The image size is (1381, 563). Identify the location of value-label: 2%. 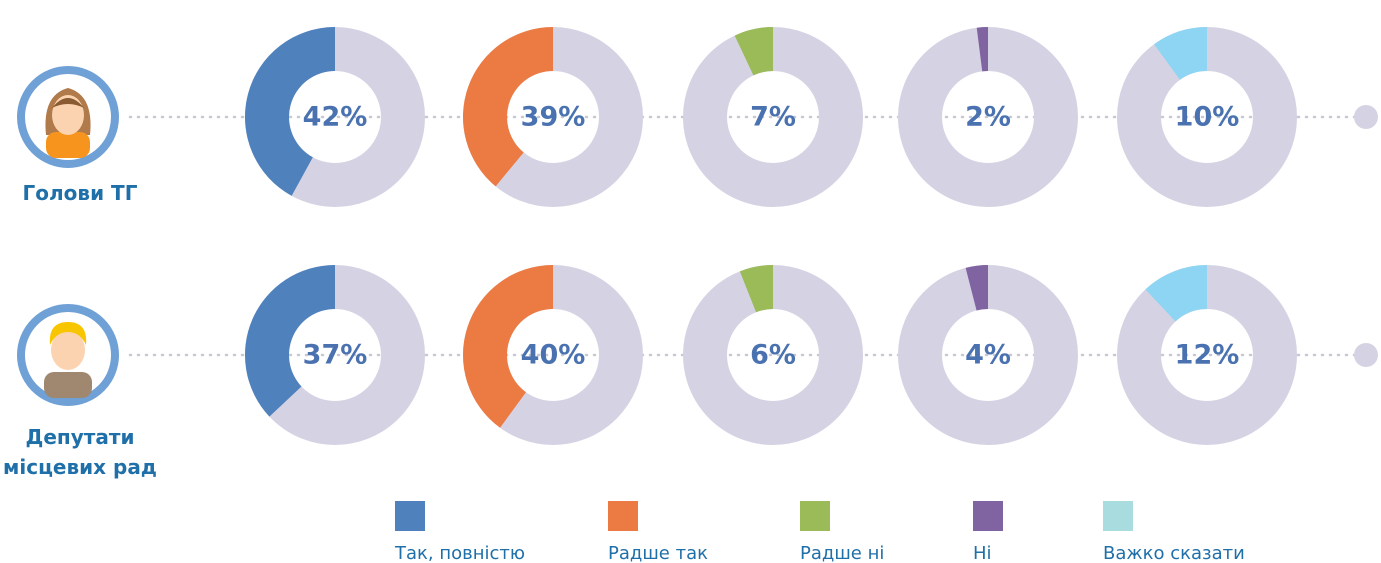
(988, 117).